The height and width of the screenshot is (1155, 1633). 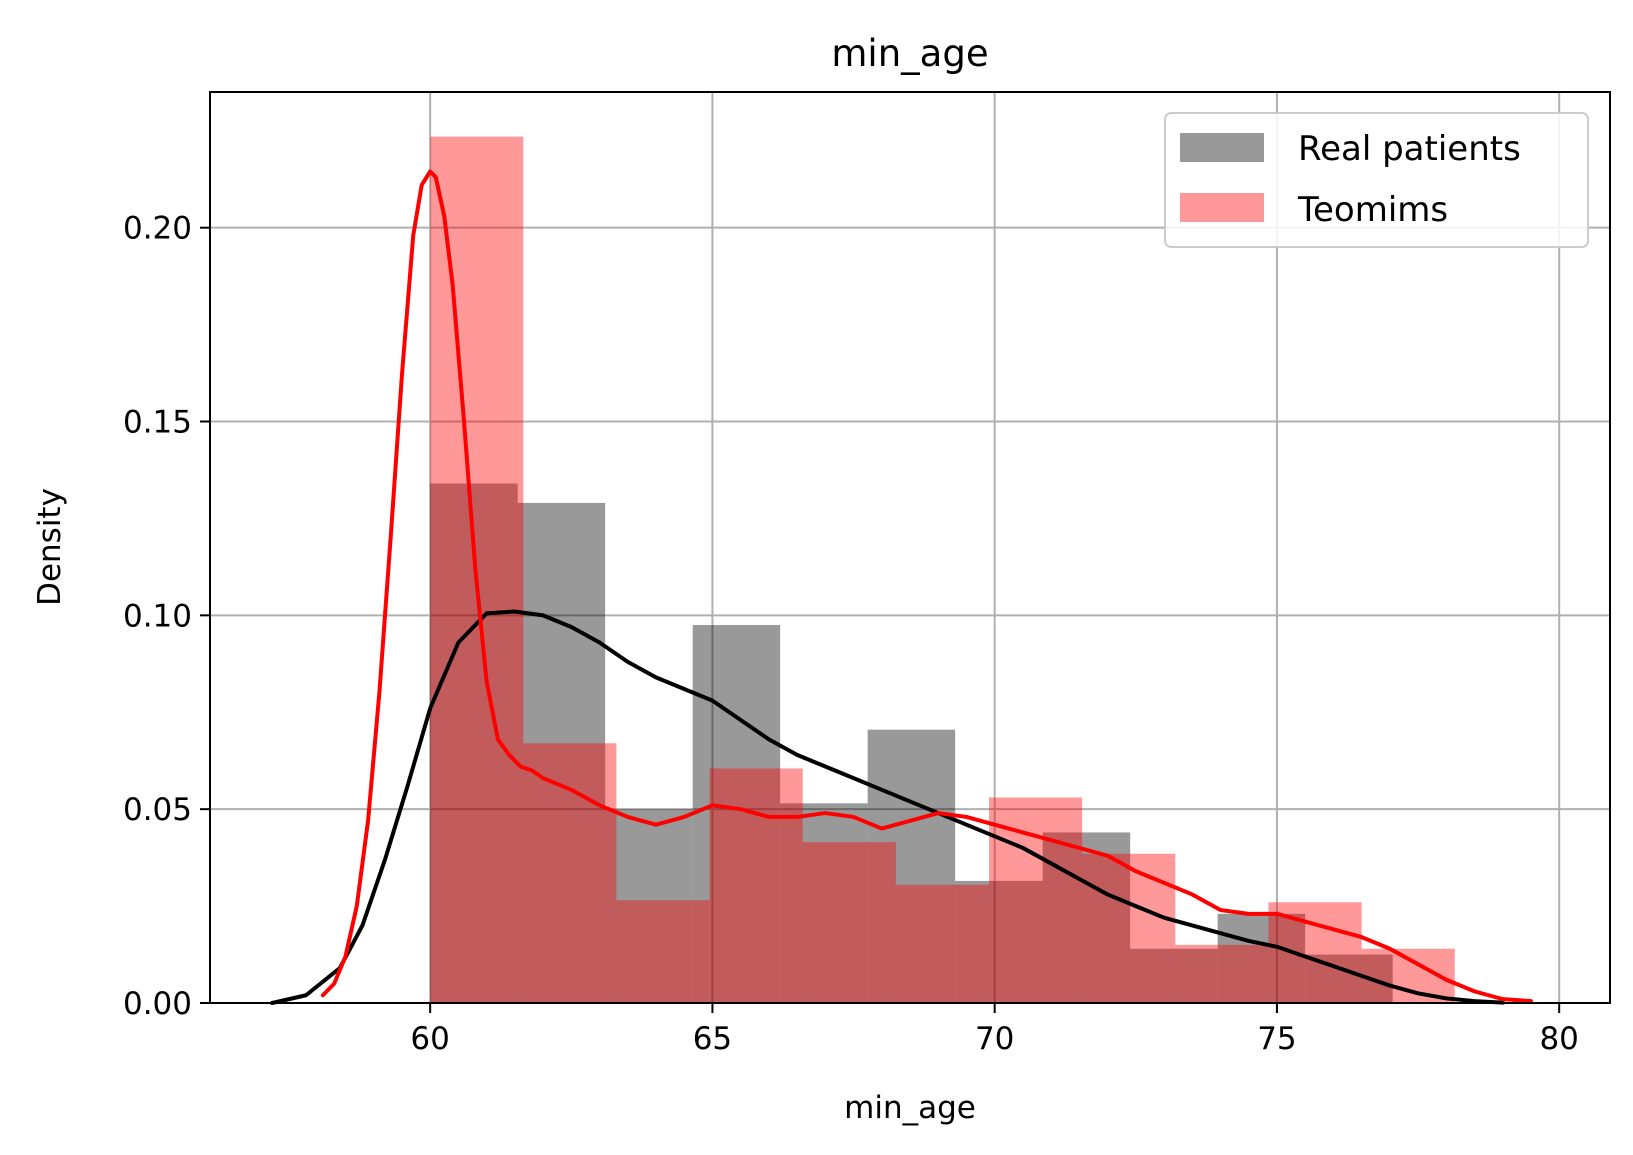 I want to click on chart-title: min_age, so click(x=909, y=53).